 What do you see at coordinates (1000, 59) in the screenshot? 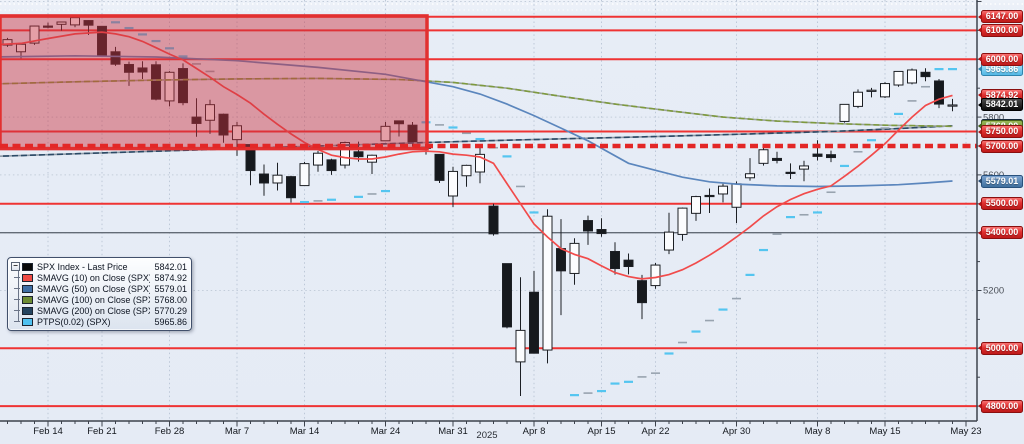
I see `price-tag-red: 6000.00` at bounding box center [1000, 59].